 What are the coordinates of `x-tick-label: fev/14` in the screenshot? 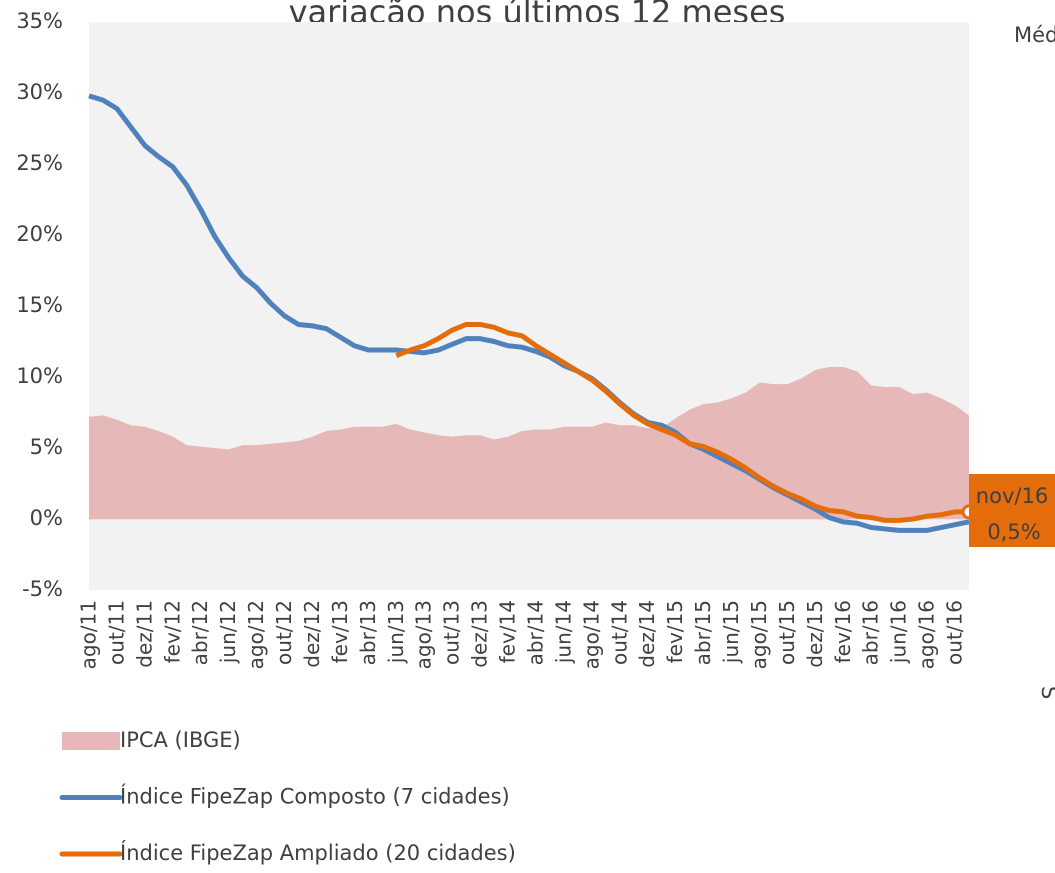 It's located at (508, 631).